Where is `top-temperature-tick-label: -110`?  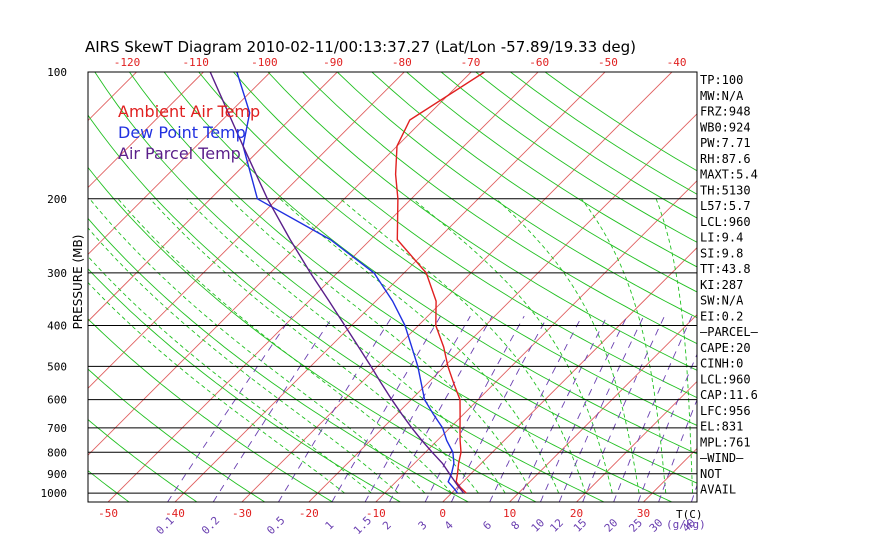 top-temperature-tick-label: -110 is located at coordinates (195, 62).